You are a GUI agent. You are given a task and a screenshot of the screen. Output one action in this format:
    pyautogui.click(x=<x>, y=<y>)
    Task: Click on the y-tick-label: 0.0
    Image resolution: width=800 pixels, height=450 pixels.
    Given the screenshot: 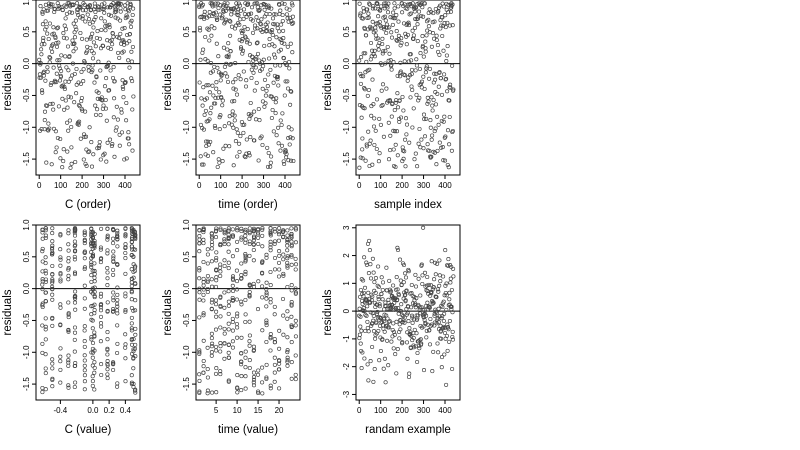 What is the action you would take?
    pyautogui.click(x=346, y=64)
    